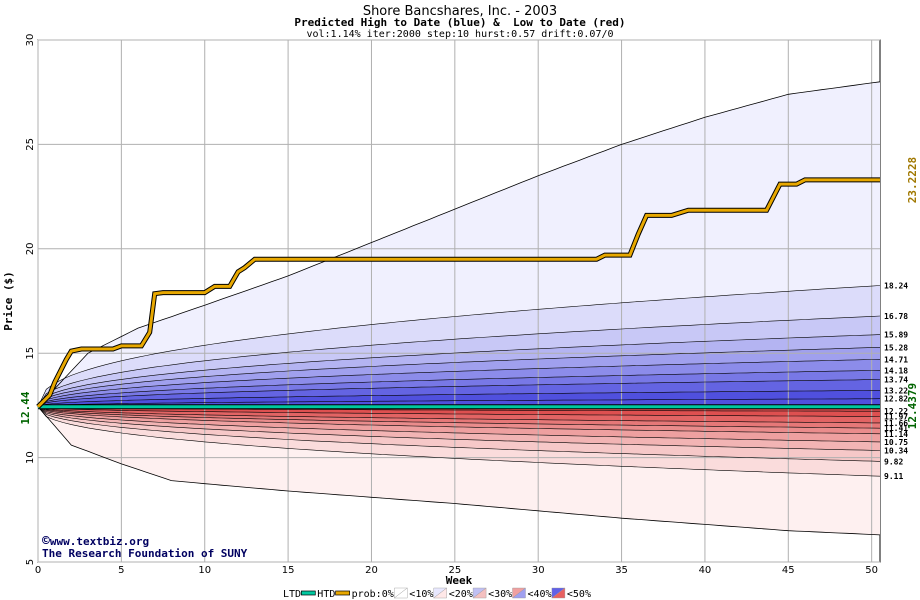 The height and width of the screenshot is (600, 920). Describe the element at coordinates (540, 594) in the screenshot. I see `legend-bucket-label-3: <40%` at that location.